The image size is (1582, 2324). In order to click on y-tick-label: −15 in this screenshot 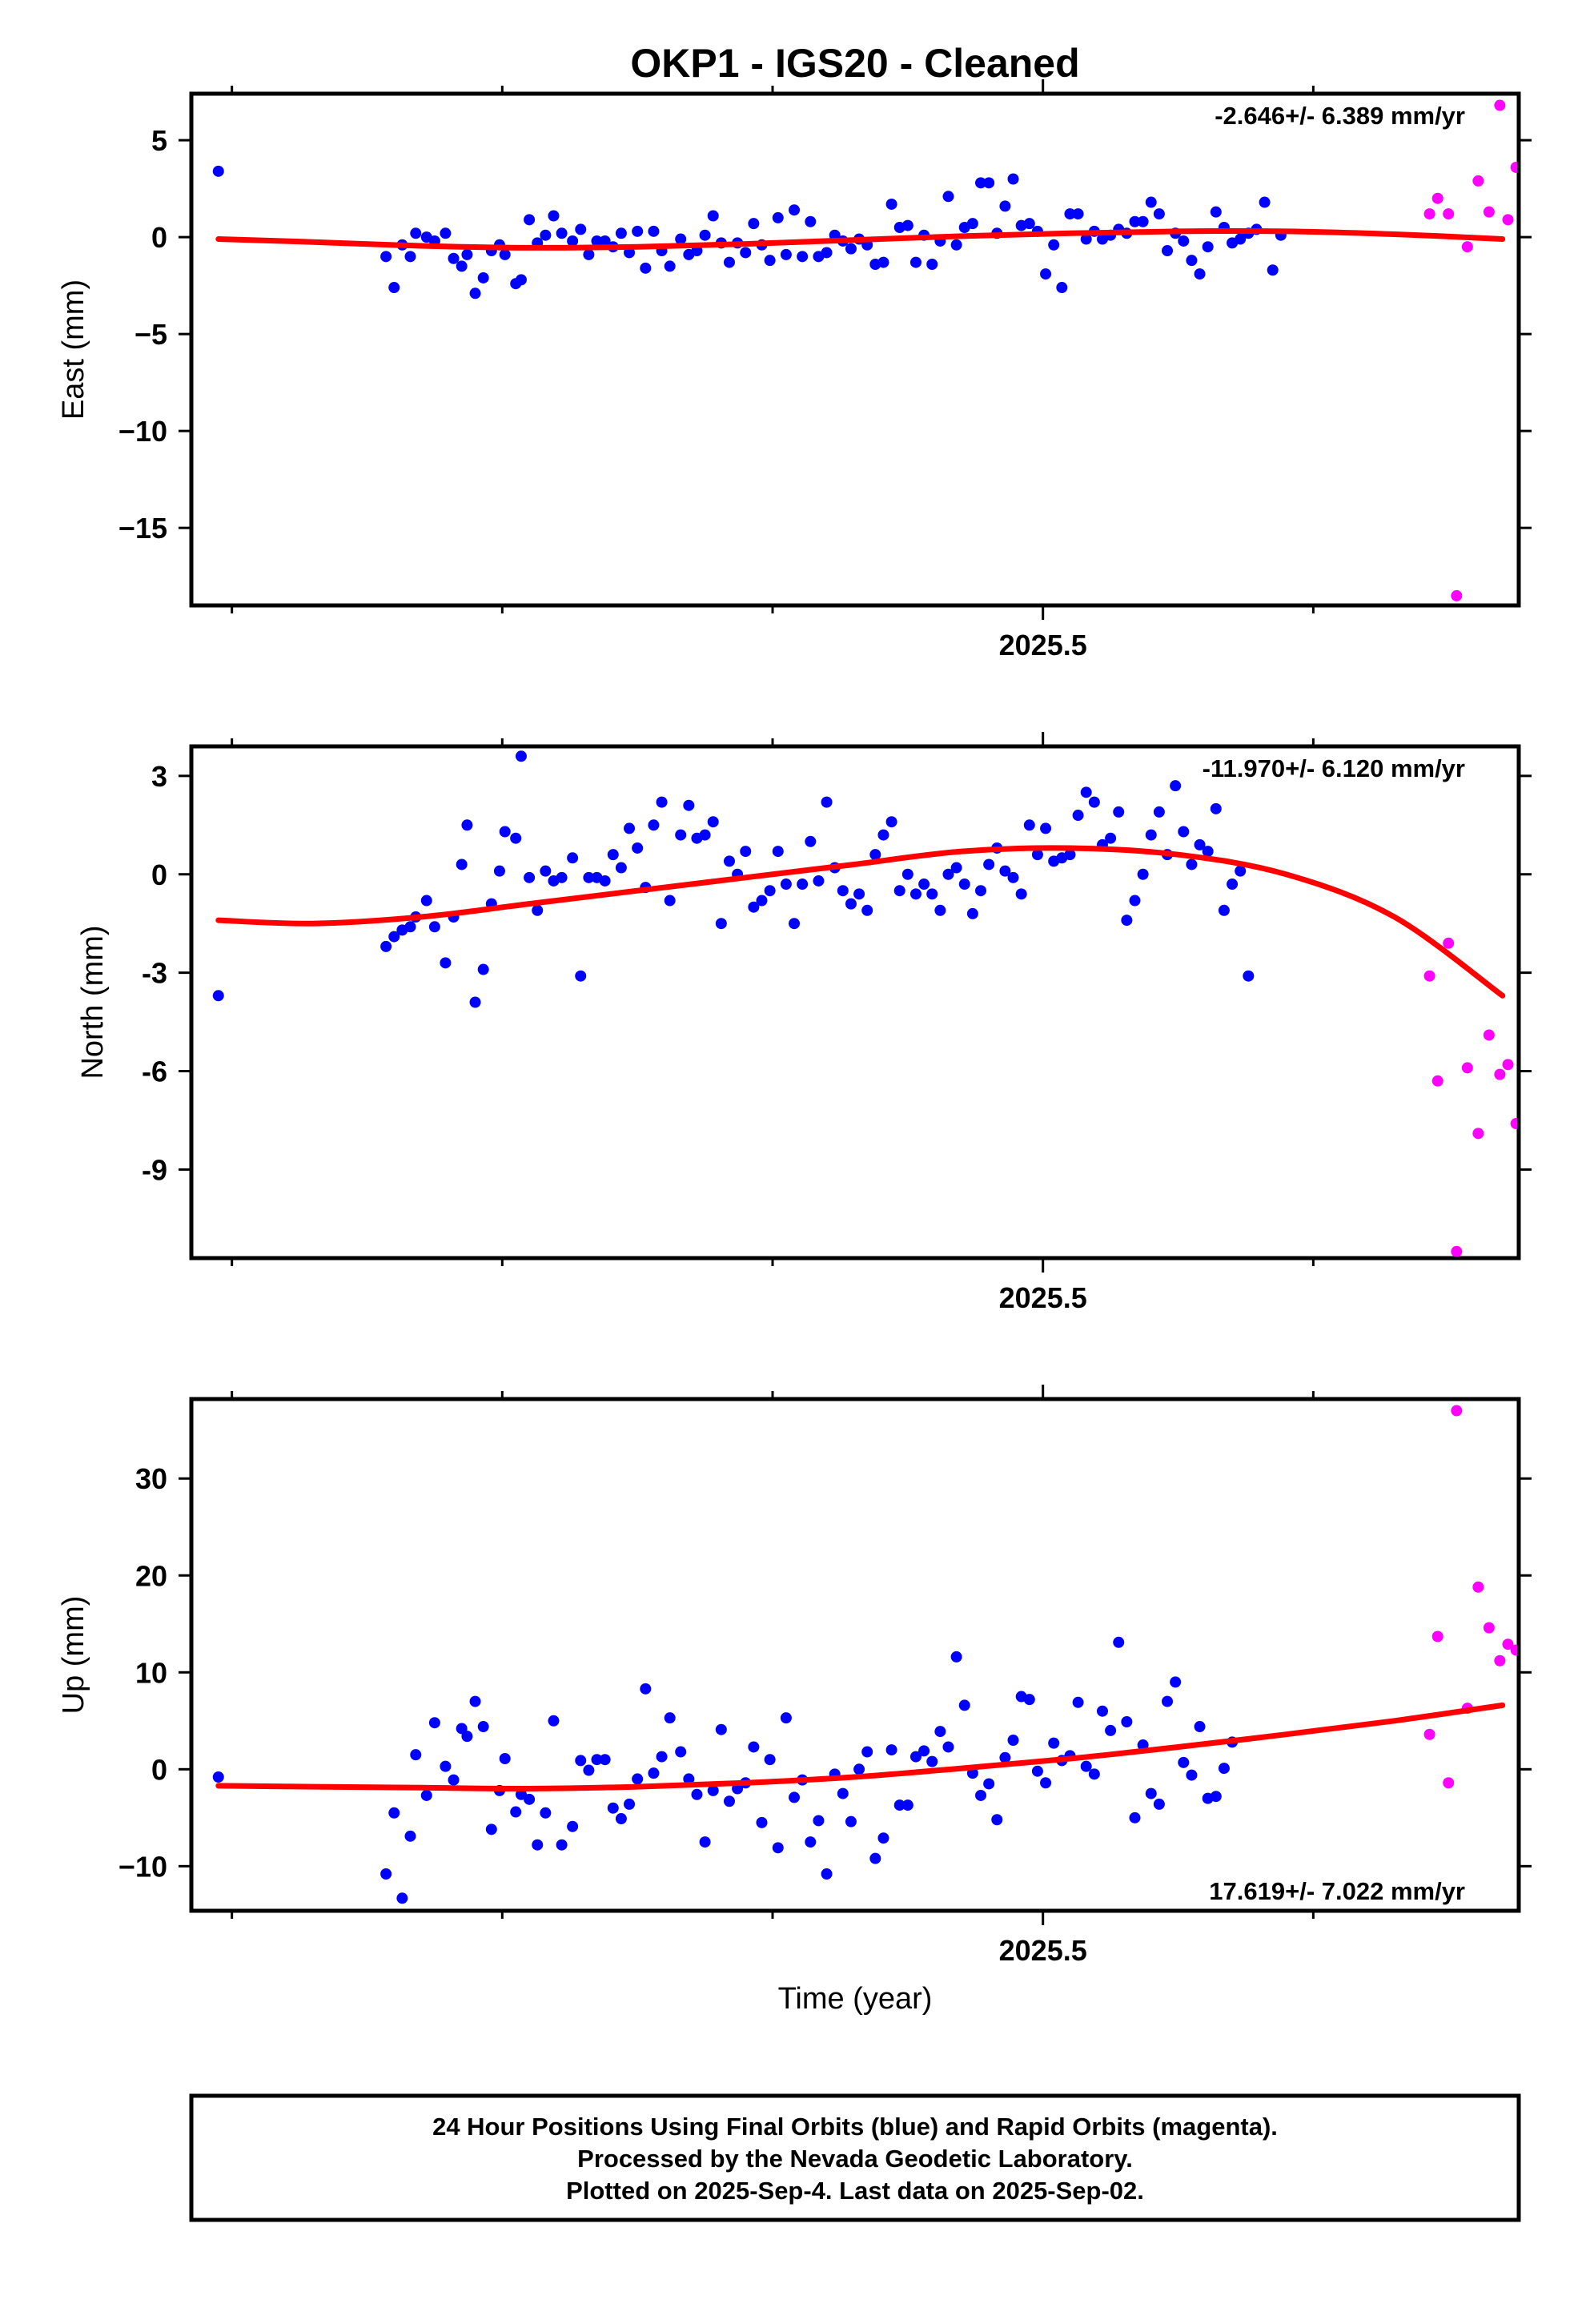, I will do `click(142, 528)`.